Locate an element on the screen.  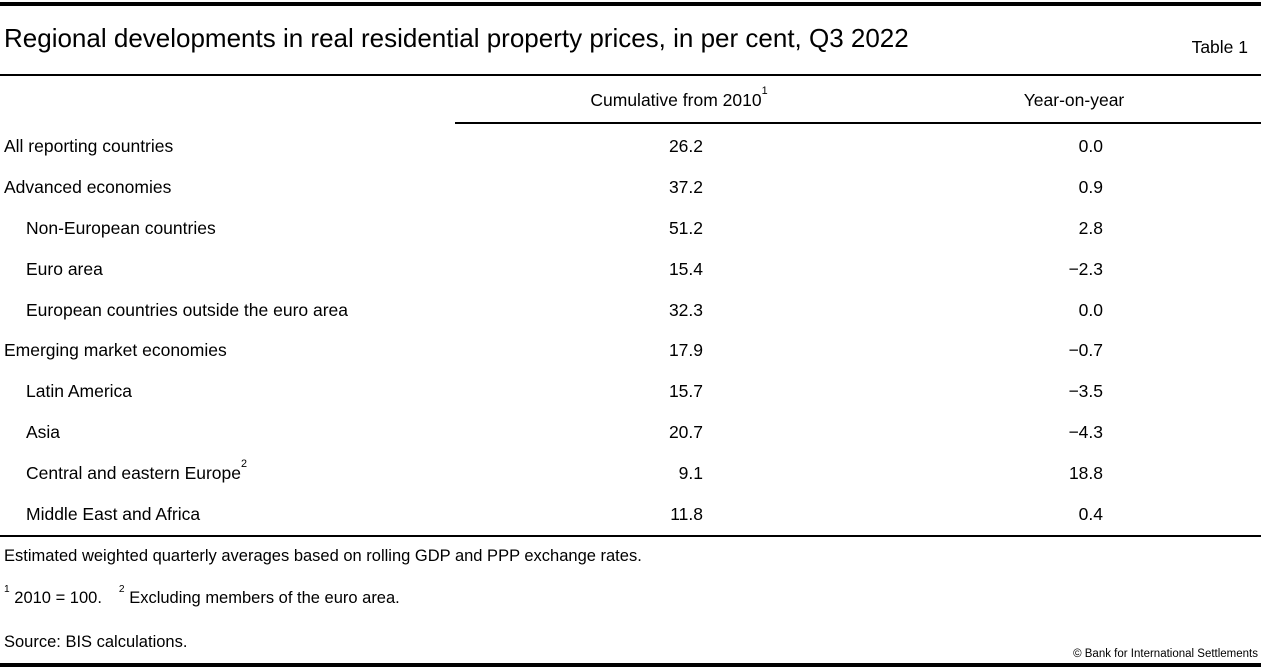
footnote-marker-1: 1 is located at coordinates (764, 91).